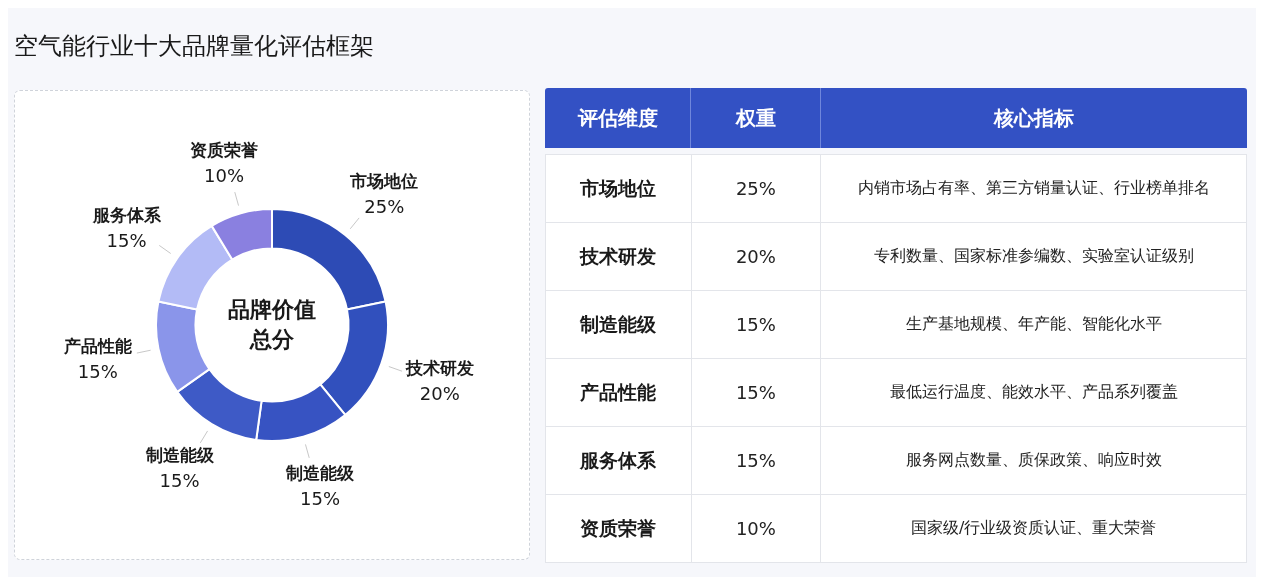 This screenshot has width=1264, height=585. I want to click on data-label: 10%, so click(223, 175).